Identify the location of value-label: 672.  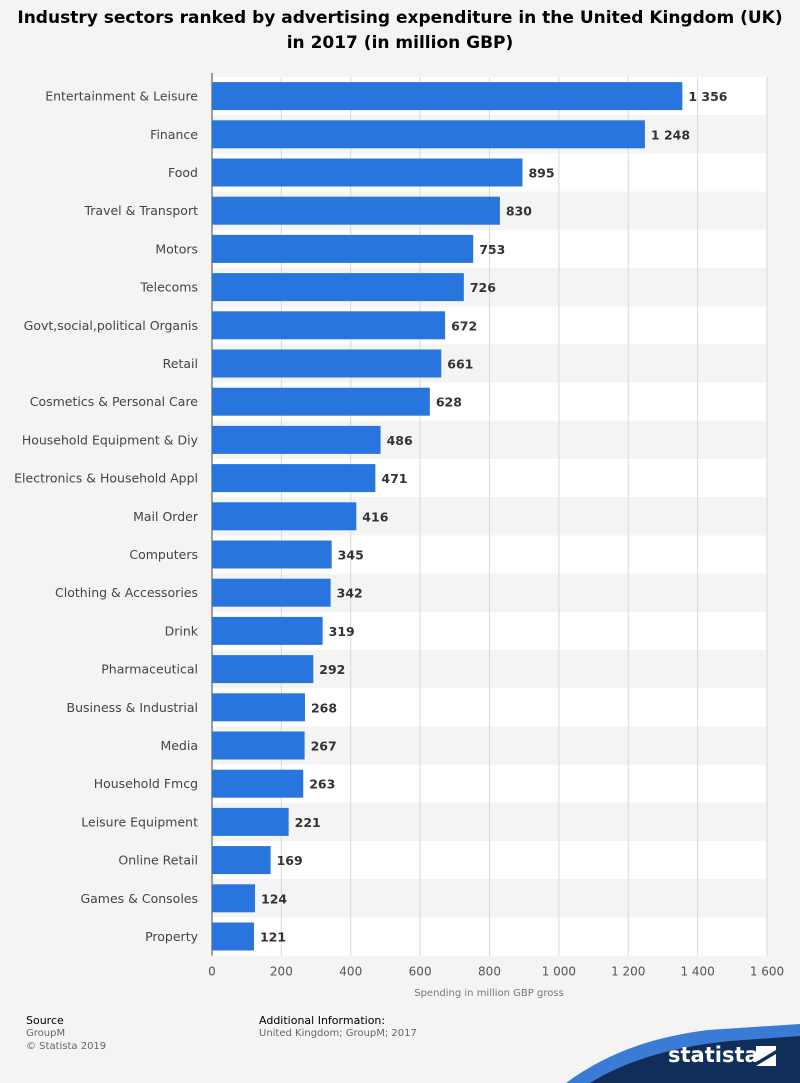
(464, 325).